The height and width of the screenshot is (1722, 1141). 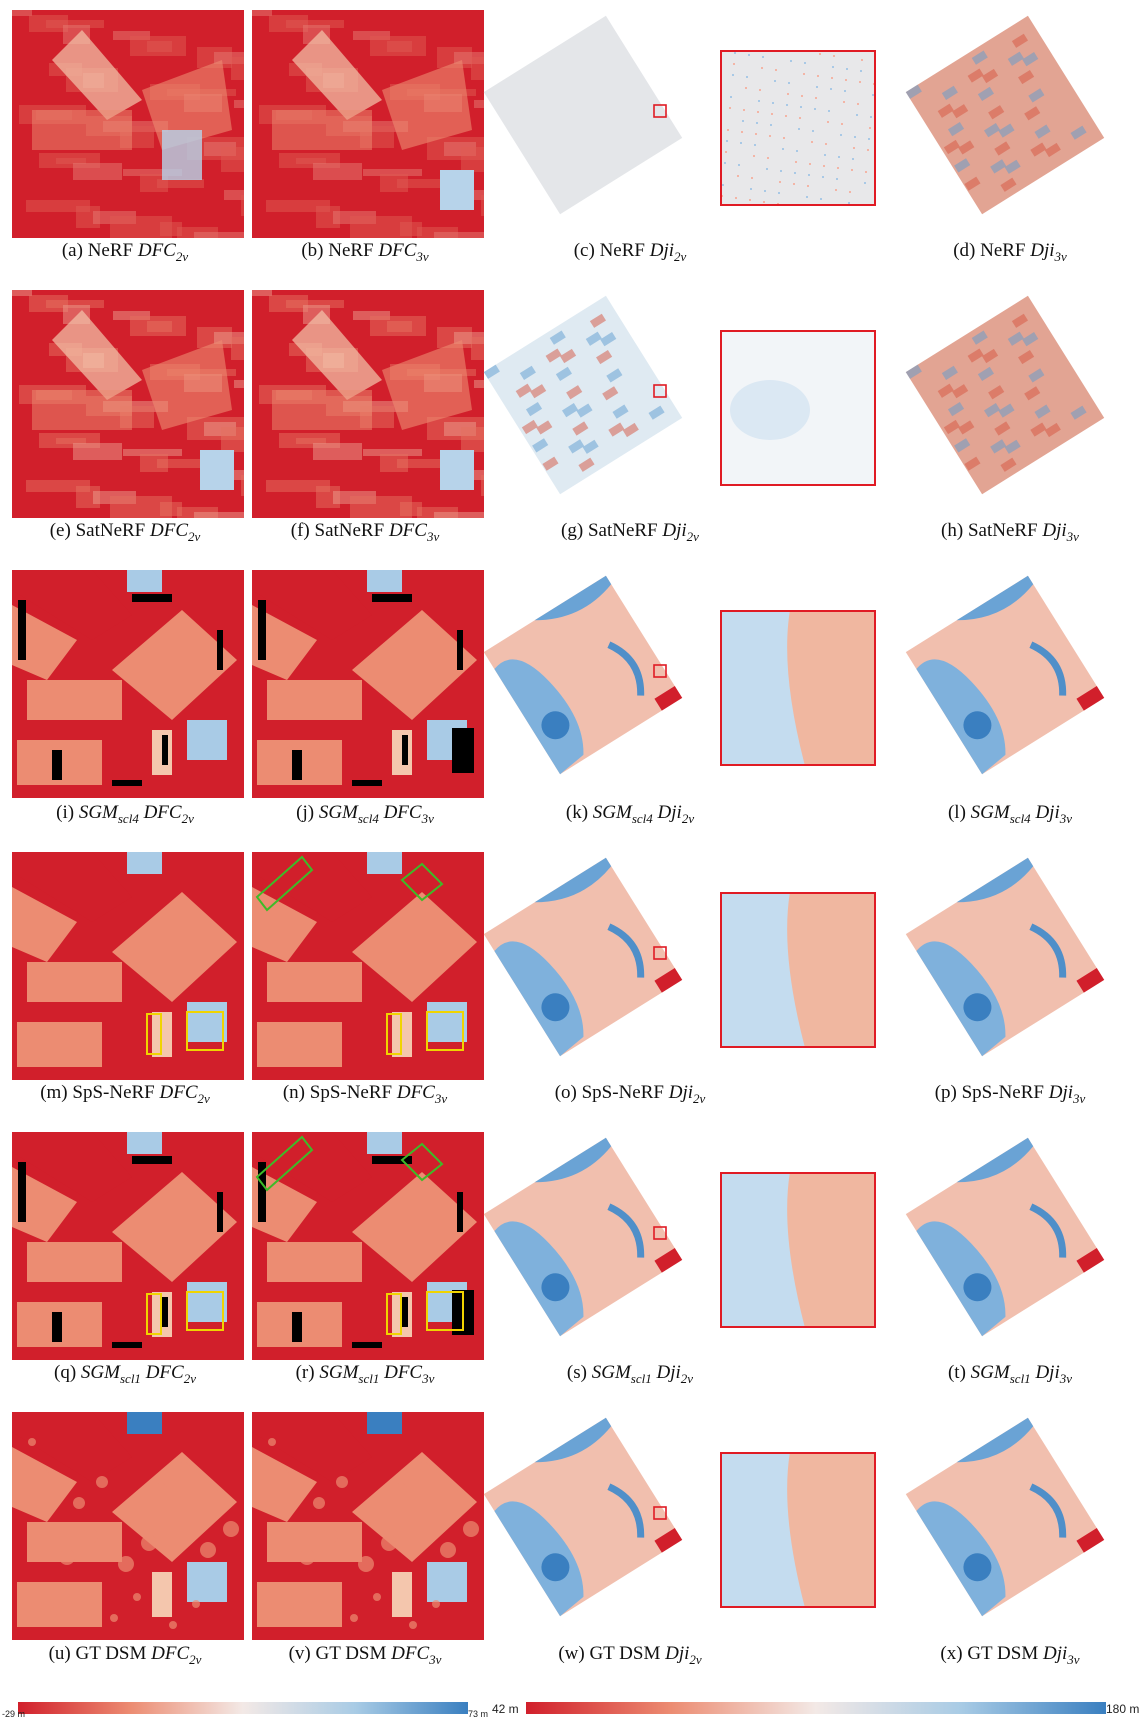 I want to click on dfc-panel-4-a, so click(x=128, y=1246).